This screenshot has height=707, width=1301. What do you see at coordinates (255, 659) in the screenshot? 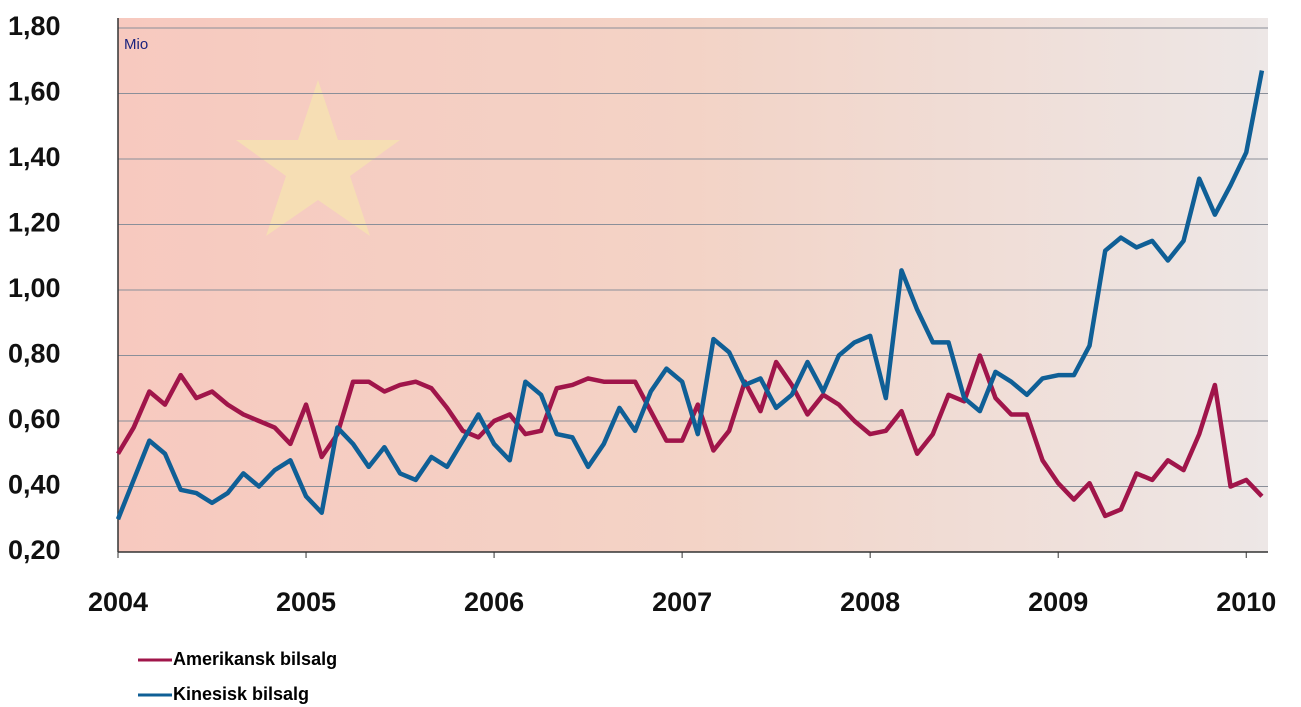
I see `legend-label: Amerikansk bilsalg` at bounding box center [255, 659].